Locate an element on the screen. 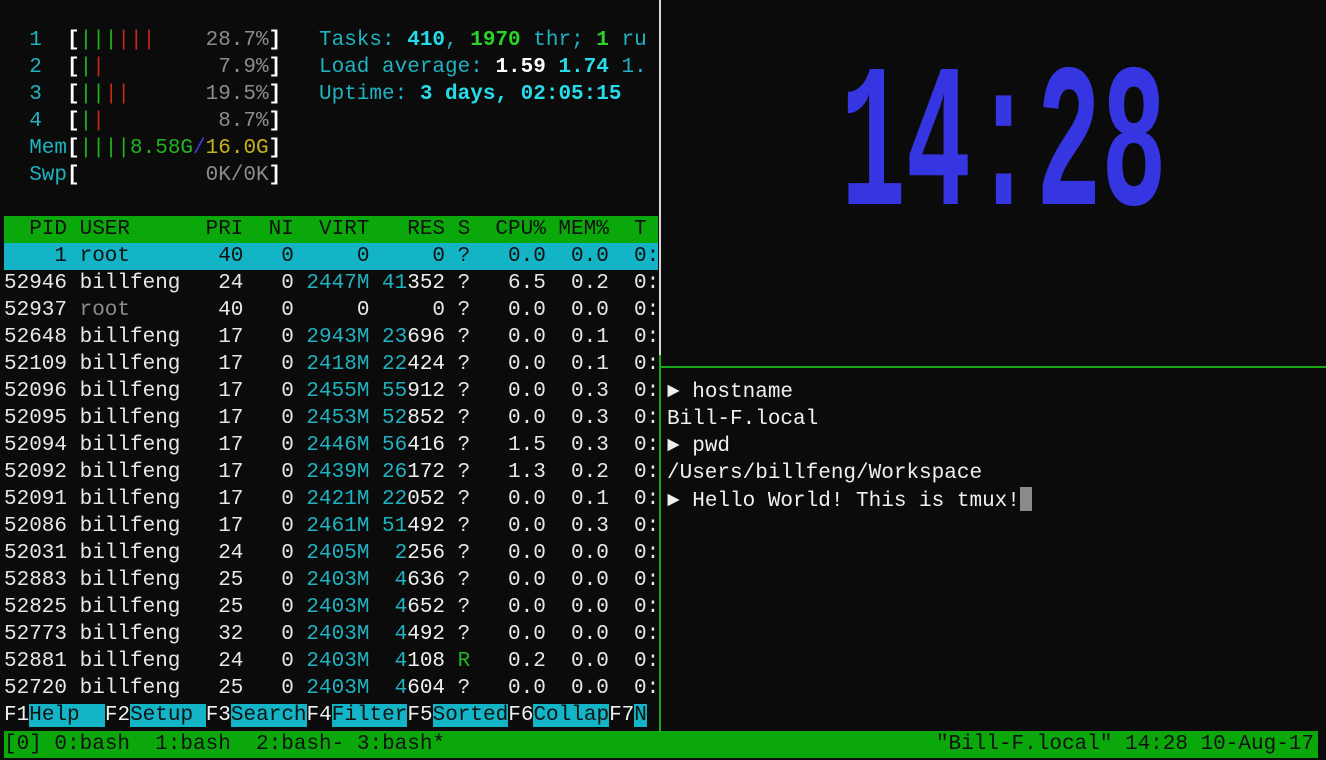 Image resolution: width=1326 pixels, height=760 pixels. pid-cell: 52825 is located at coordinates (36, 607).